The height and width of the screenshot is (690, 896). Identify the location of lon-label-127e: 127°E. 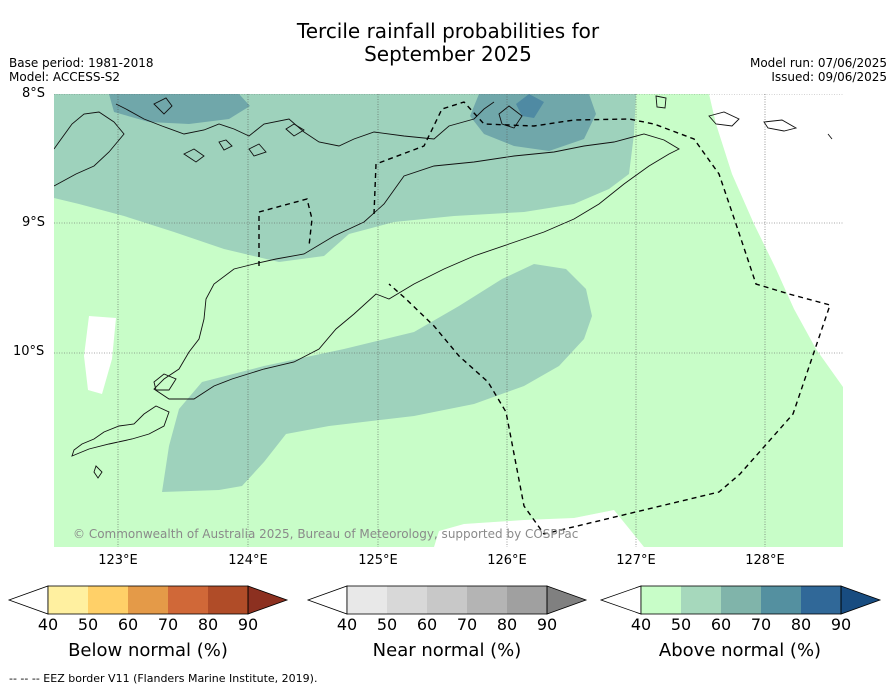
(636, 560).